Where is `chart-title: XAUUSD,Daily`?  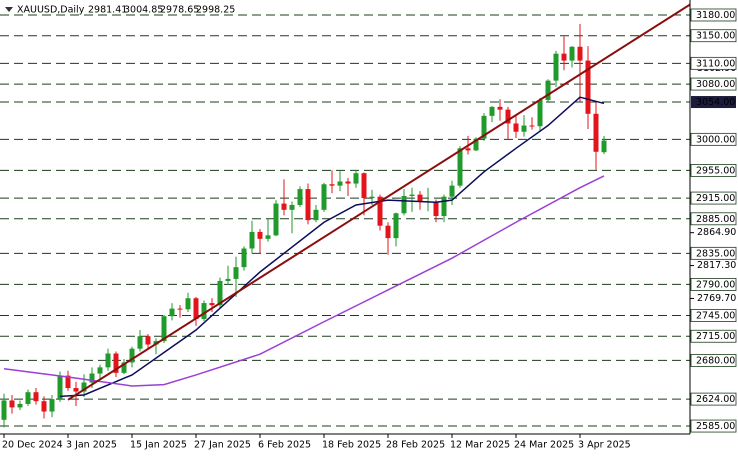
chart-title: XAUUSD,Daily is located at coordinates (51, 10).